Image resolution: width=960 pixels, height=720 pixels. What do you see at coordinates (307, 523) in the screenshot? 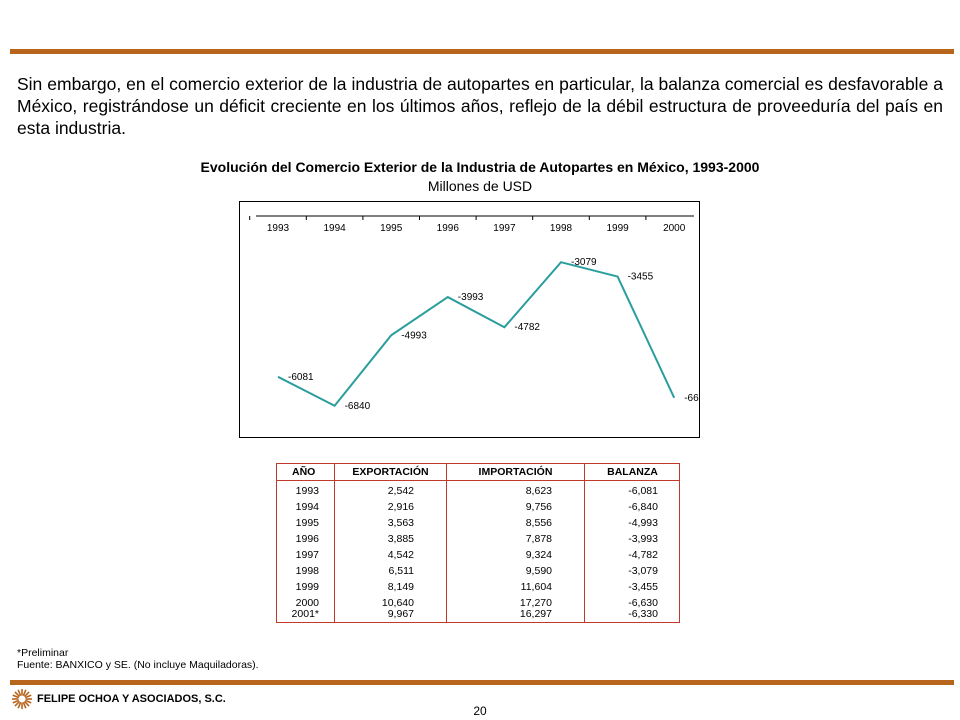
I see `table-cell: 1995` at bounding box center [307, 523].